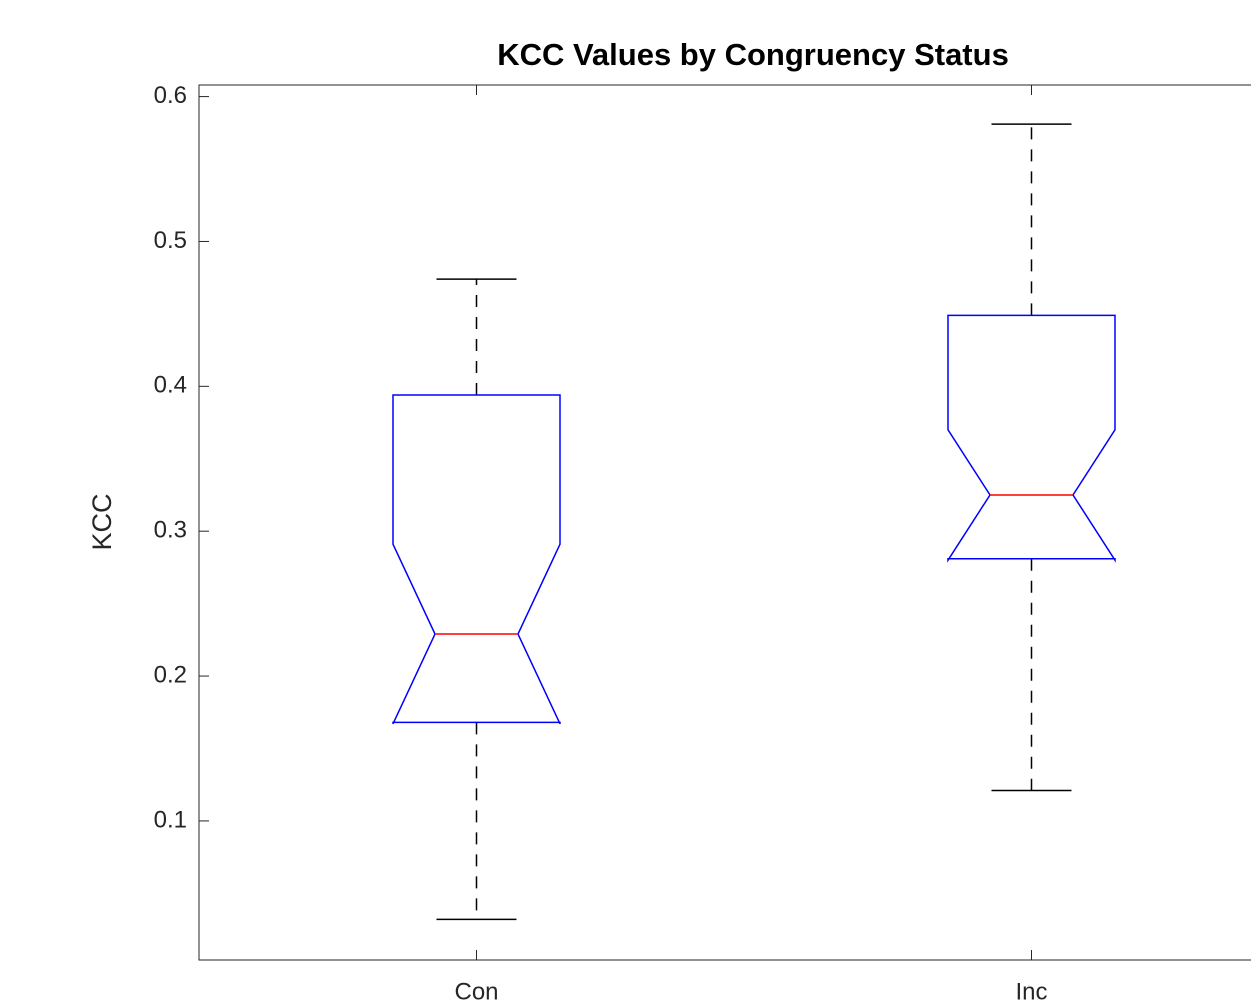 This screenshot has height=1003, width=1251. Describe the element at coordinates (170, 240) in the screenshot. I see `y-tick-label: 0.5` at that location.